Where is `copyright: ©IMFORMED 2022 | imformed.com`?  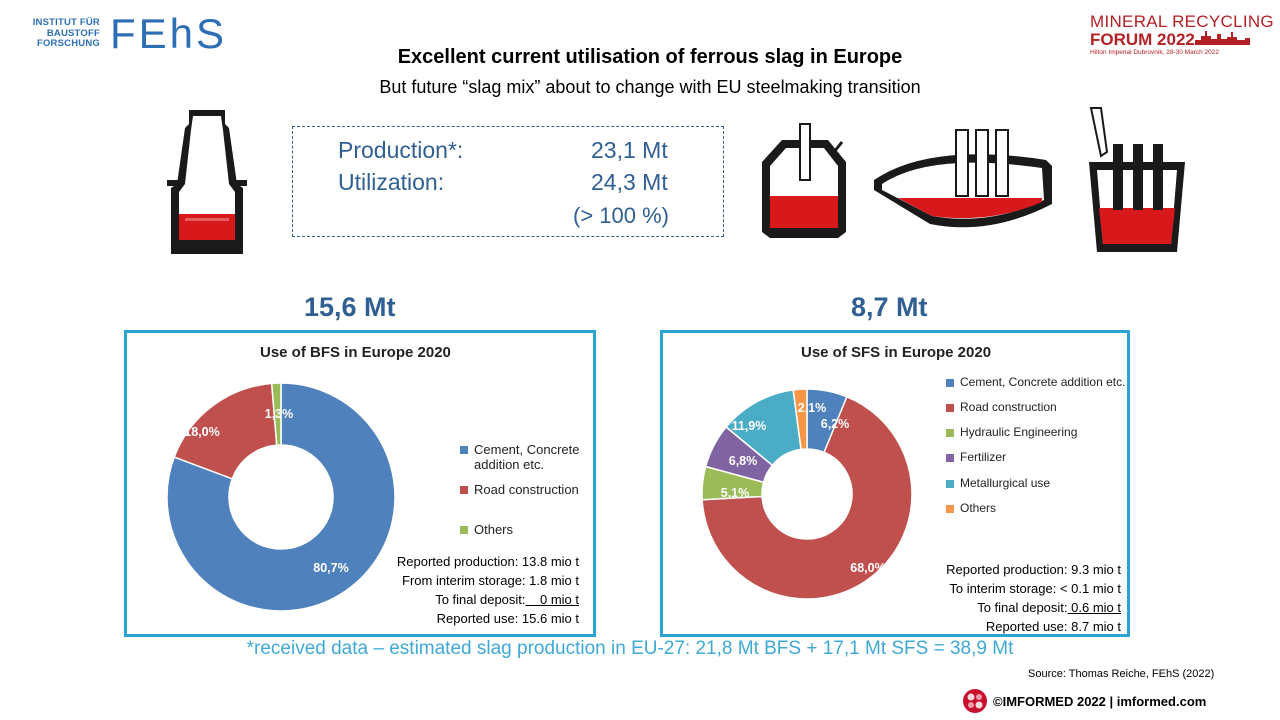
copyright: ©IMFORMED 2022 | imformed.com is located at coordinates (1100, 701).